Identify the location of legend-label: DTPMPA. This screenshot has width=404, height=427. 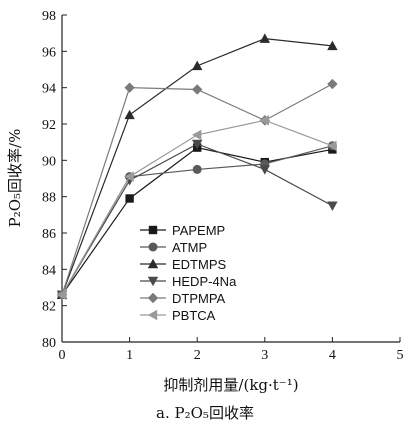
(199, 298).